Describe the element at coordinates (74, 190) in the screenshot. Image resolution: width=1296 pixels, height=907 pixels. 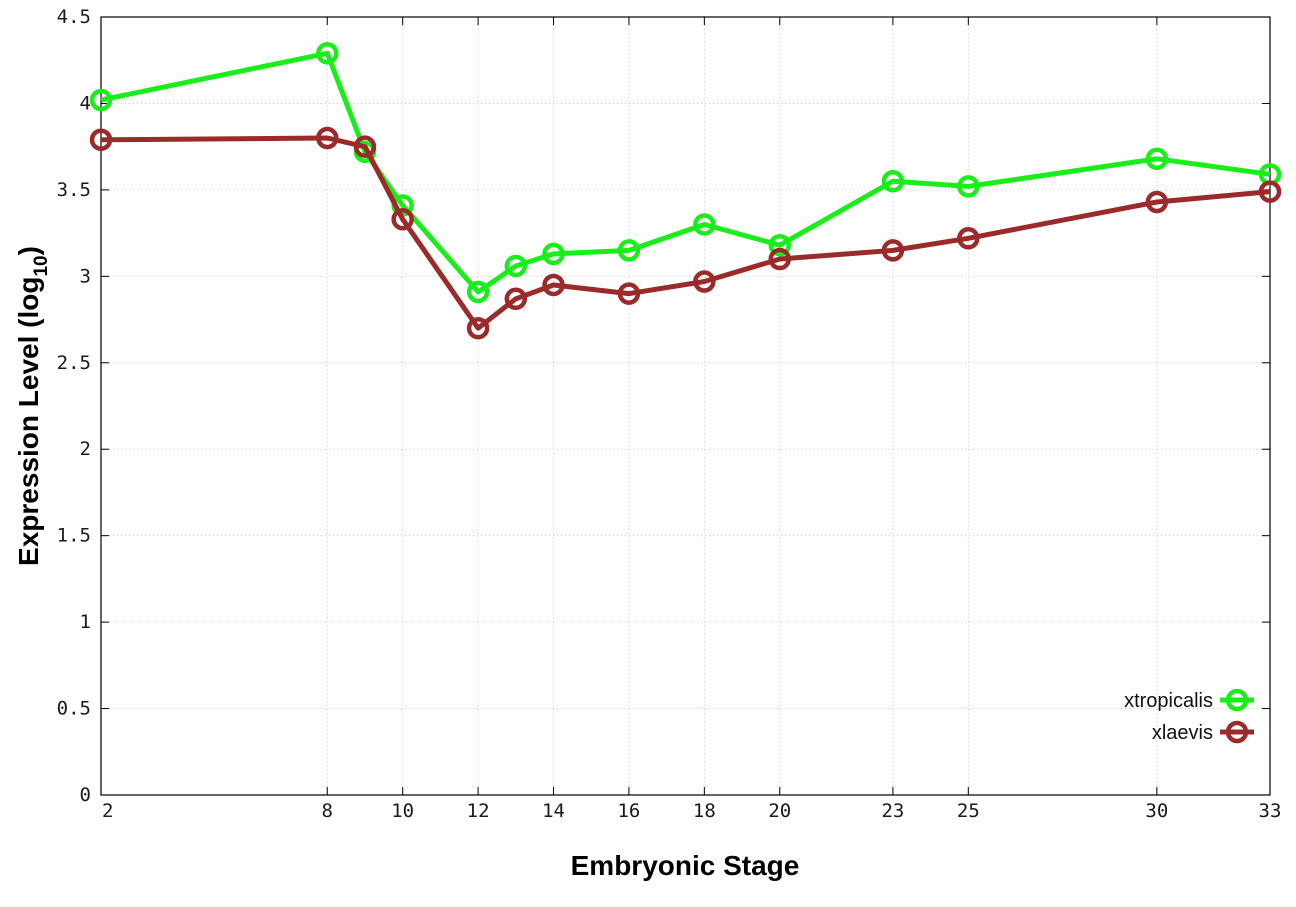
I see `y-tick-label: 3.5` at that location.